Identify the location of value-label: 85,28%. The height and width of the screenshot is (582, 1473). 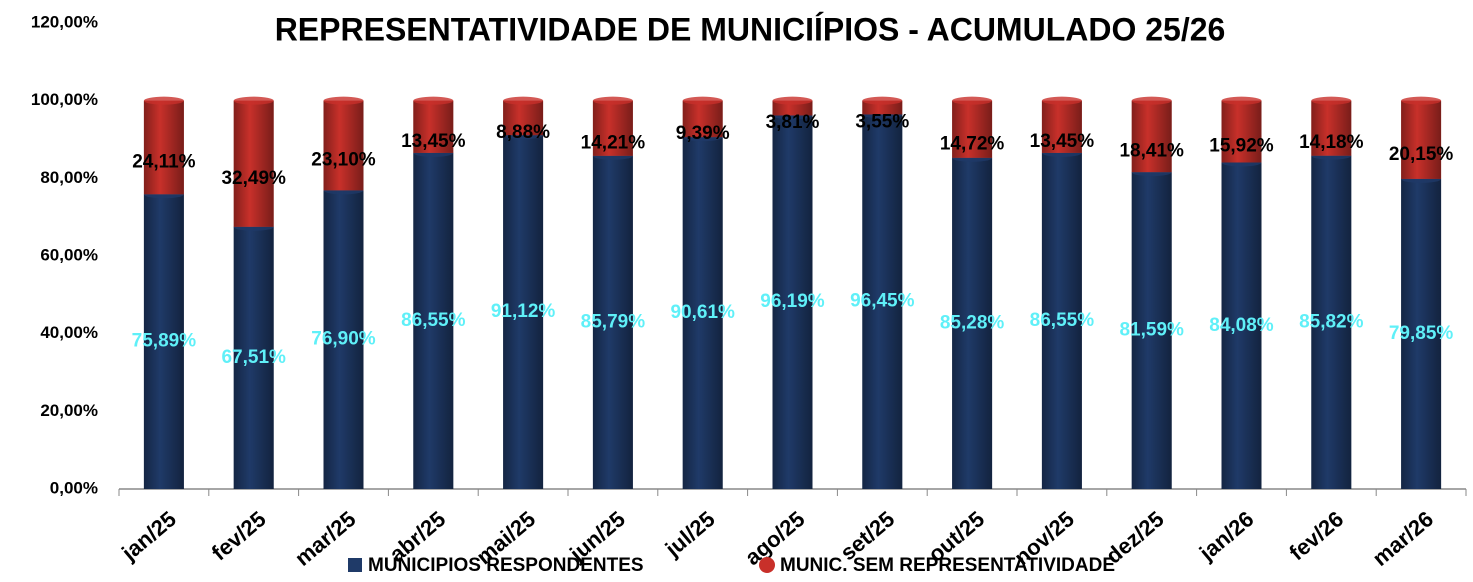
(972, 322).